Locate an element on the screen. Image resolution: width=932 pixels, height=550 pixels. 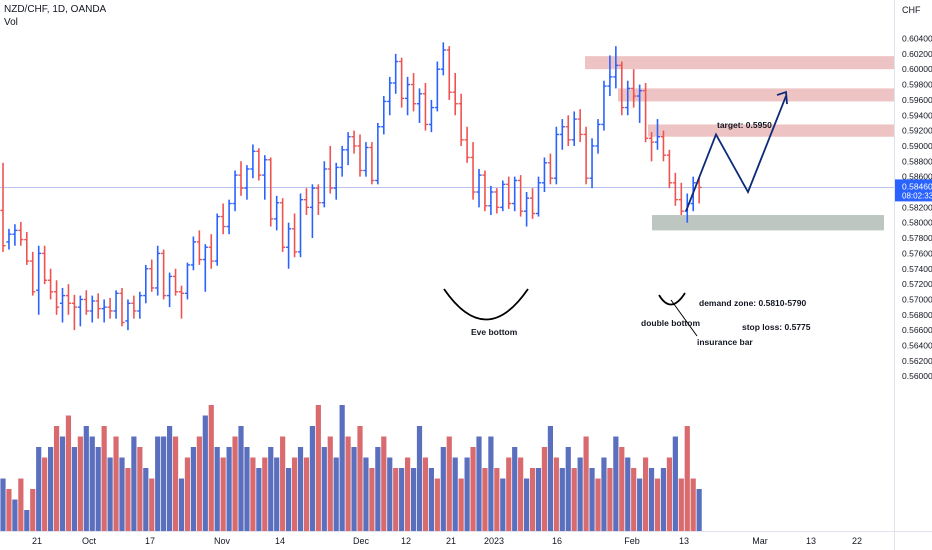
date-tick-label: 14 is located at coordinates (280, 541).